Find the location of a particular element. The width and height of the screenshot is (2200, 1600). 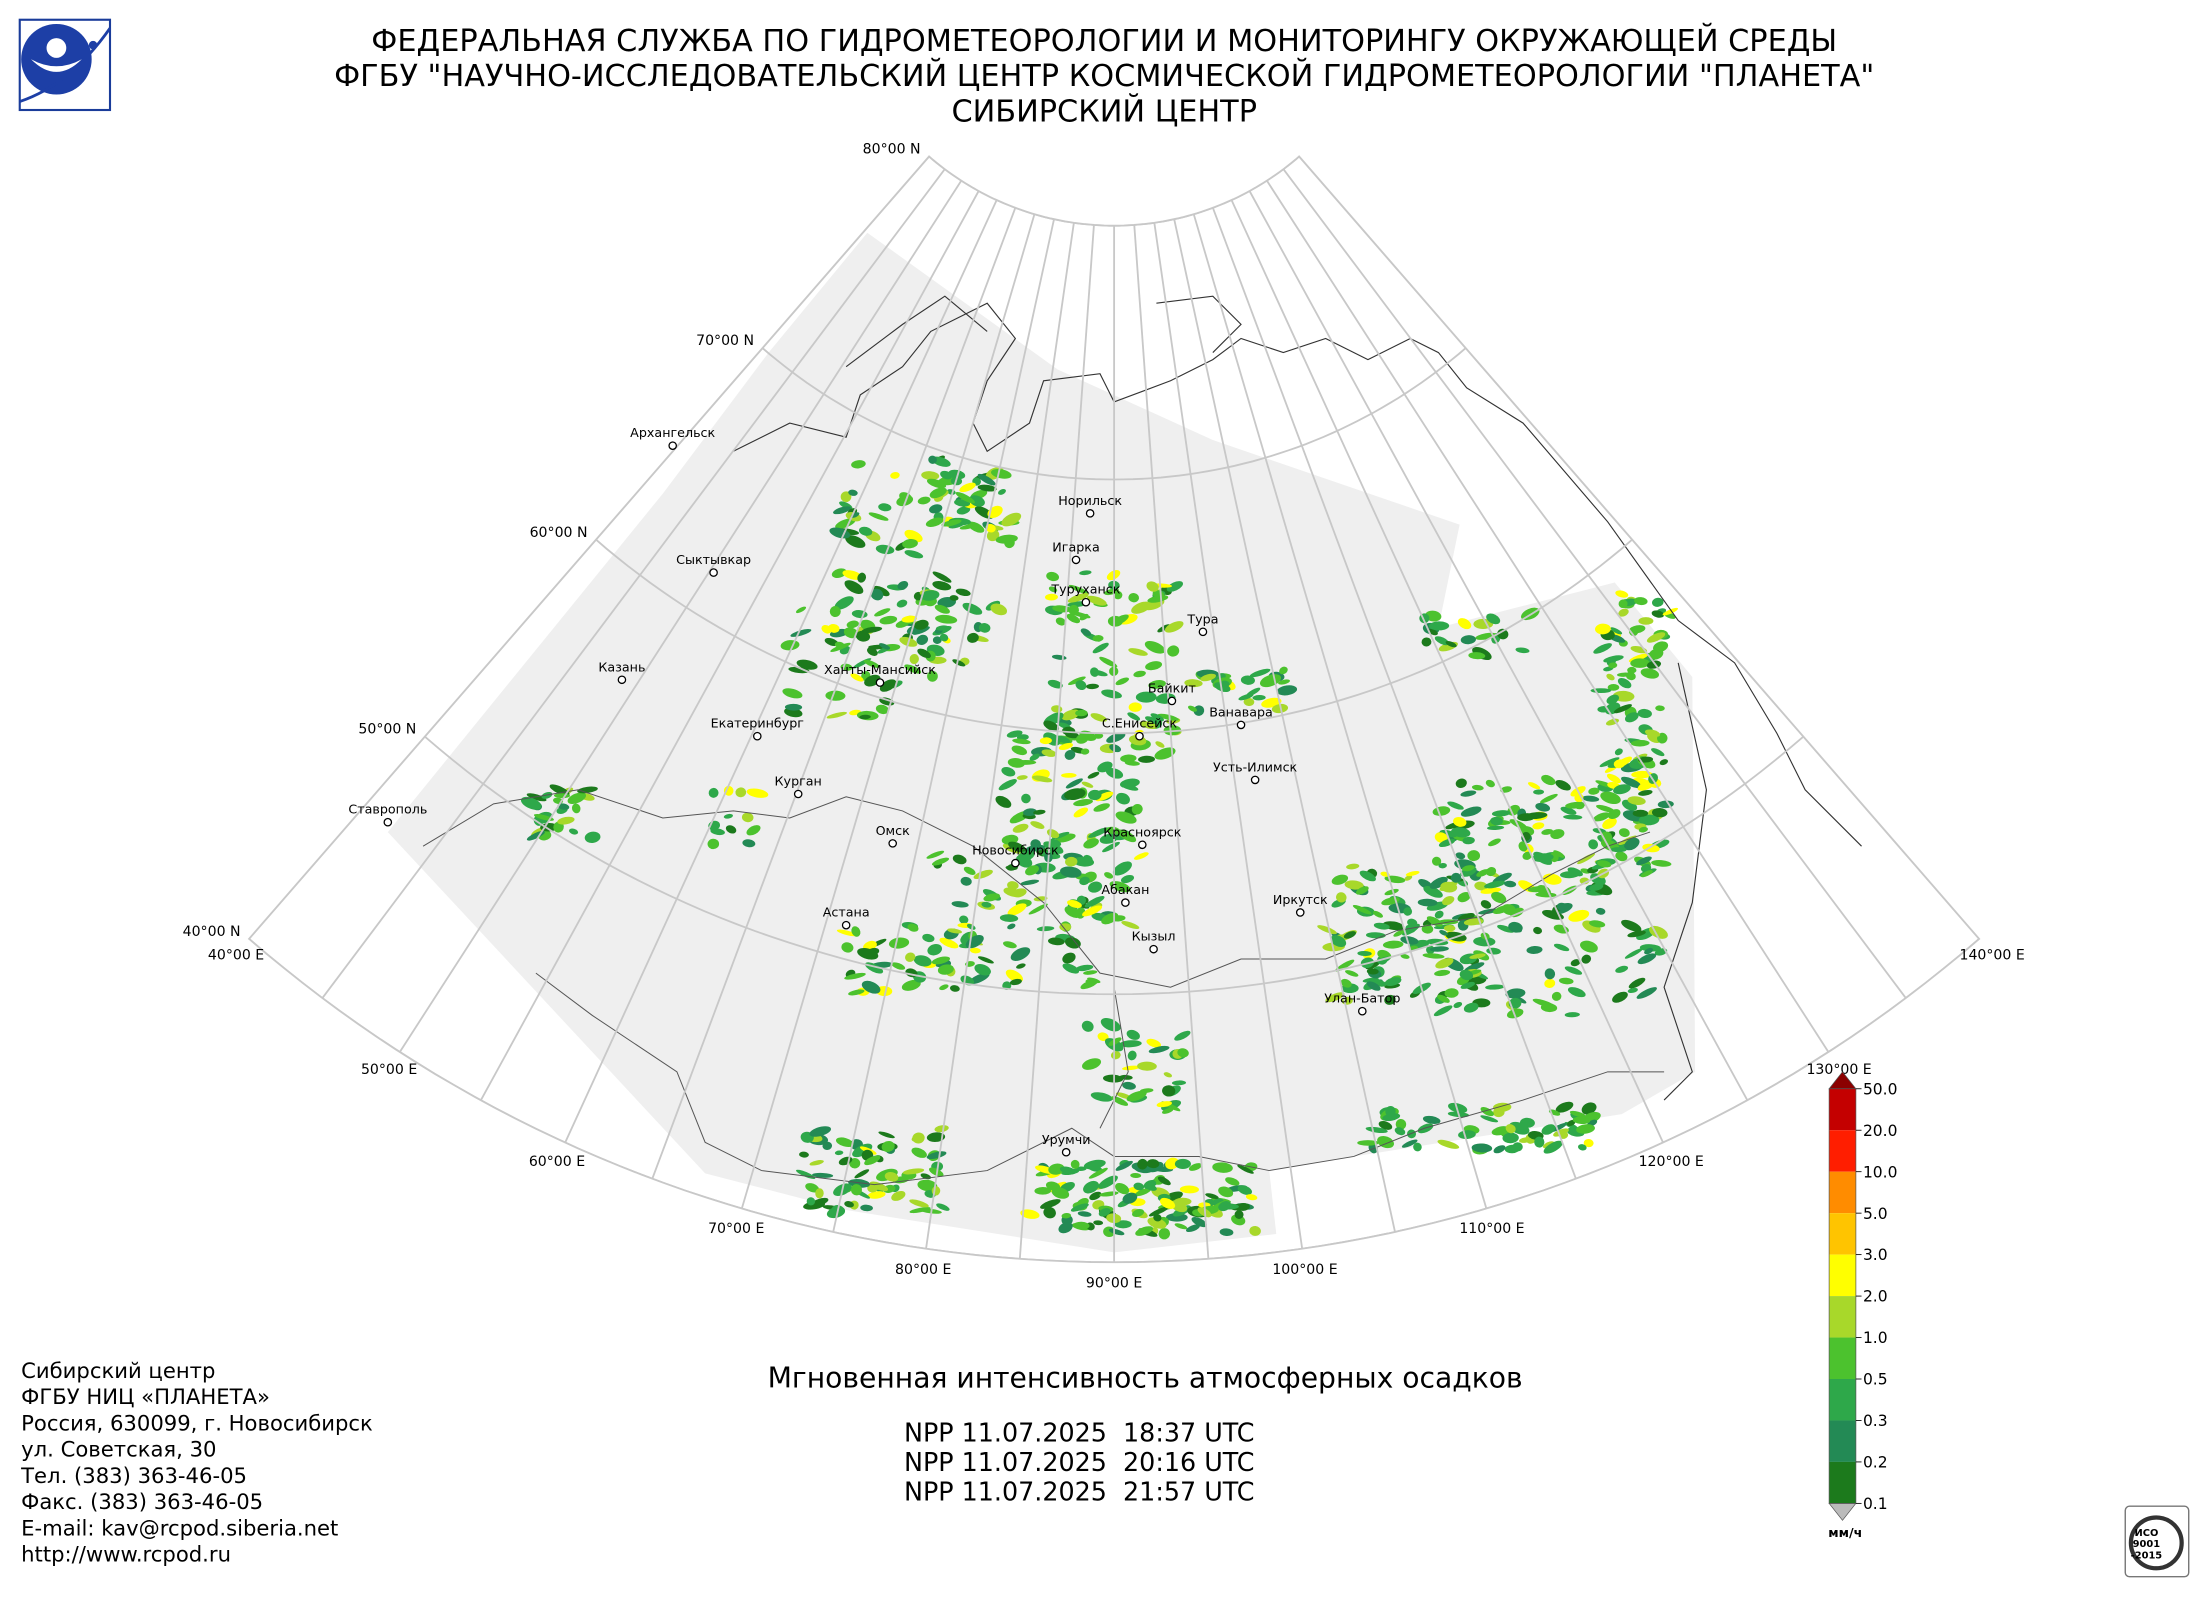

city-label: Туруханск is located at coordinates (1085, 589).